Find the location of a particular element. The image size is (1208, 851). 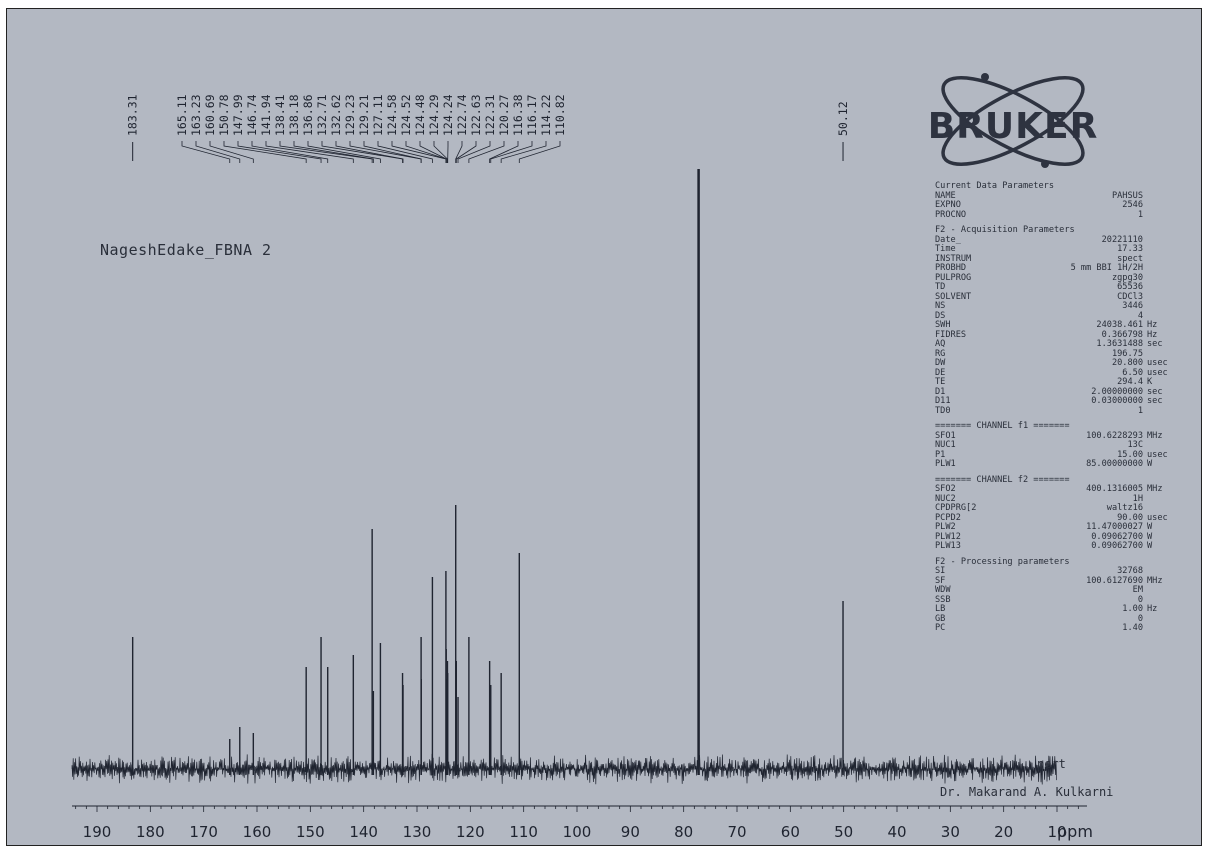

param-unit: usec is located at coordinates (1157, 517).